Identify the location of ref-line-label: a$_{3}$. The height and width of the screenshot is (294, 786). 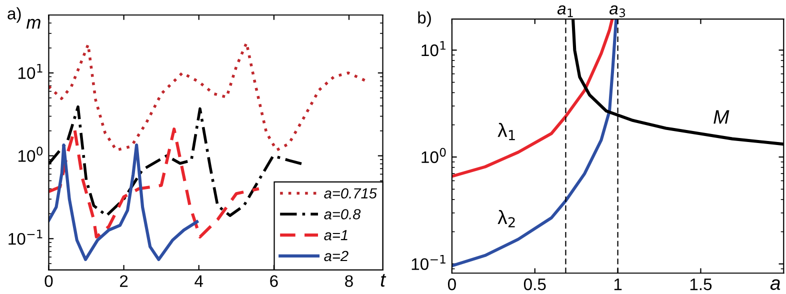
(618, 11).